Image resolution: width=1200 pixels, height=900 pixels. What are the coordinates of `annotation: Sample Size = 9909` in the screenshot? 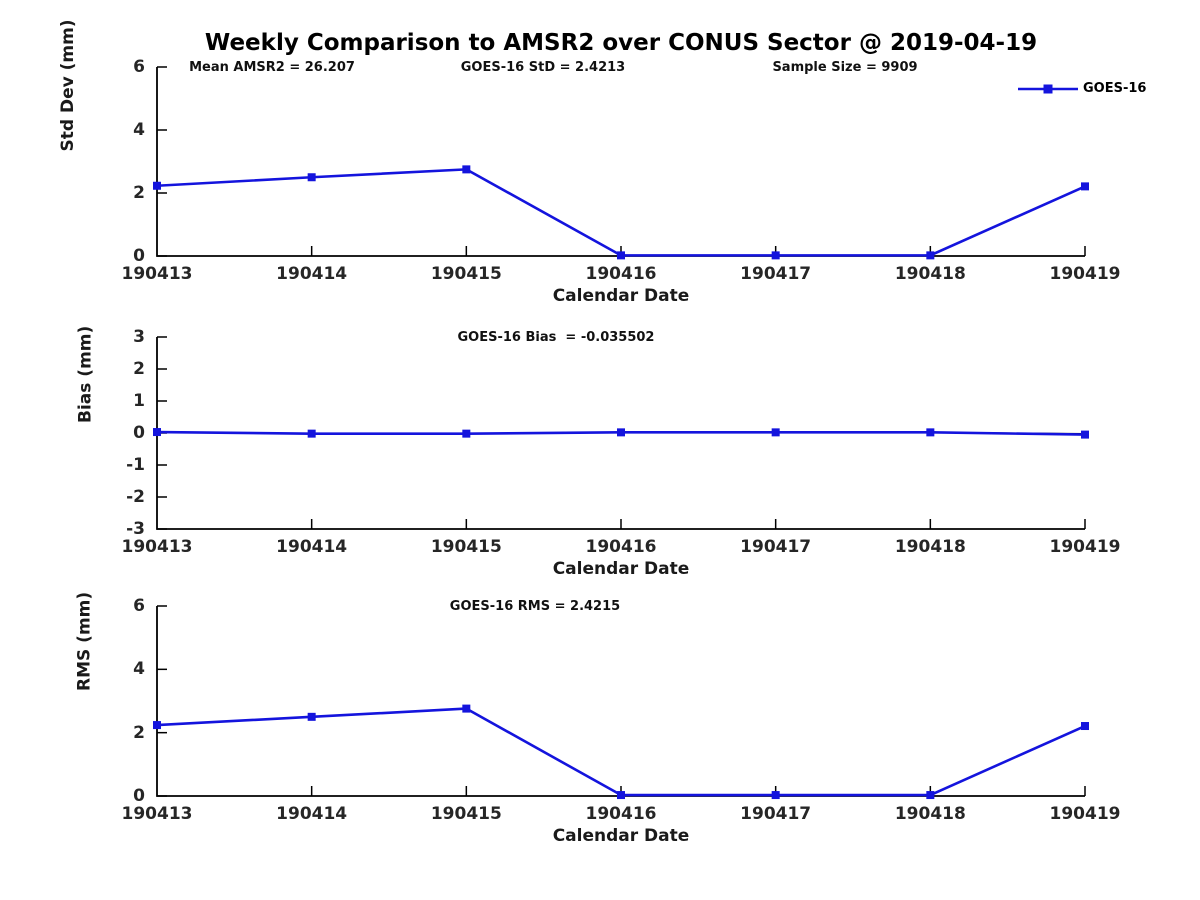 It's located at (845, 67).